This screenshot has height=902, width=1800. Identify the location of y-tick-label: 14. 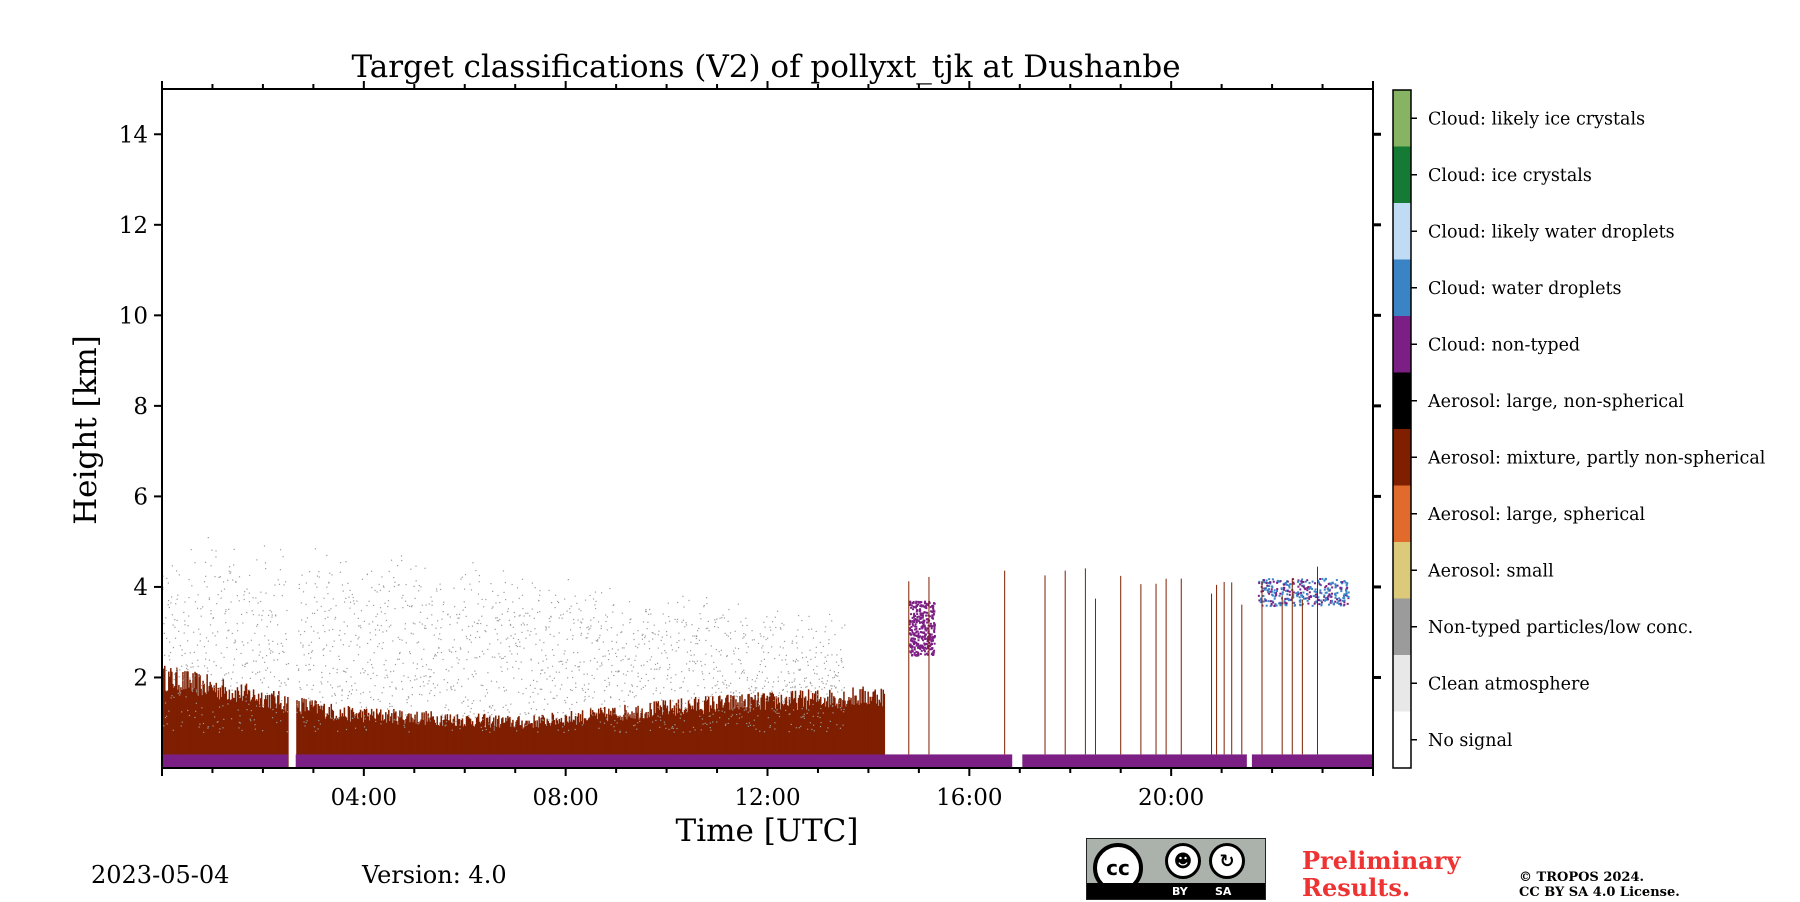
(133, 135).